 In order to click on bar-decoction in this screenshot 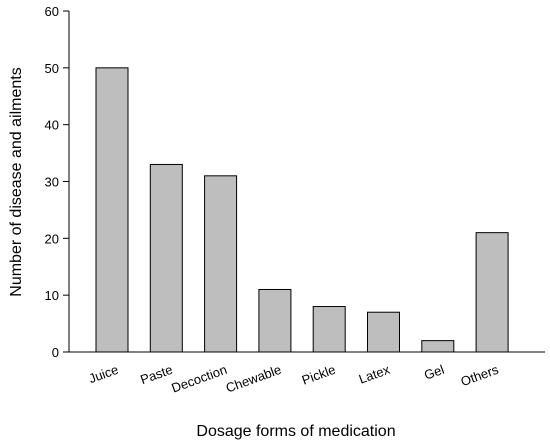, I will do `click(221, 264)`.